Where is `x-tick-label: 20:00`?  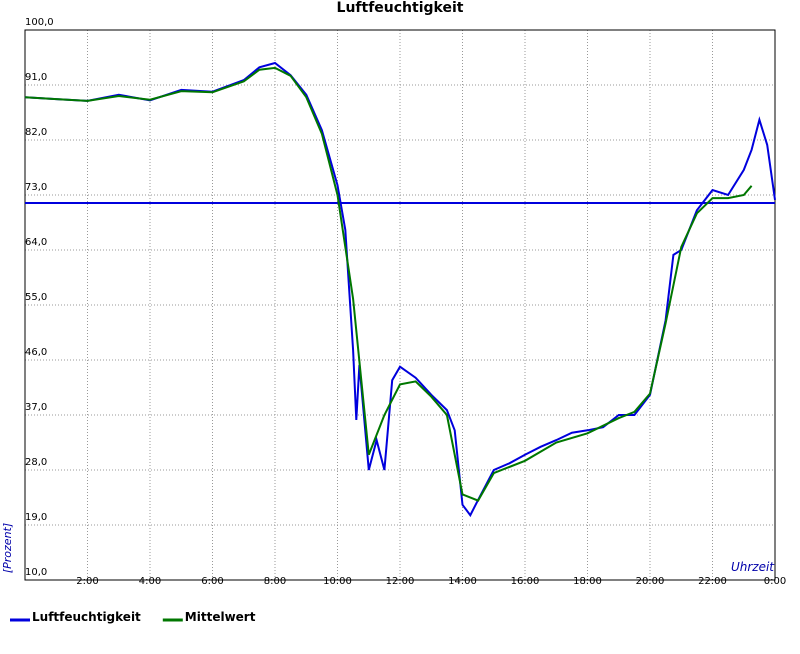 x-tick-label: 20:00 is located at coordinates (650, 581).